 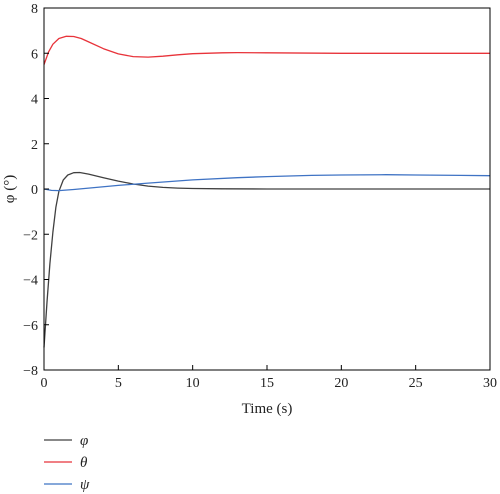 I want to click on y-tick-label: 6, so click(x=34, y=54).